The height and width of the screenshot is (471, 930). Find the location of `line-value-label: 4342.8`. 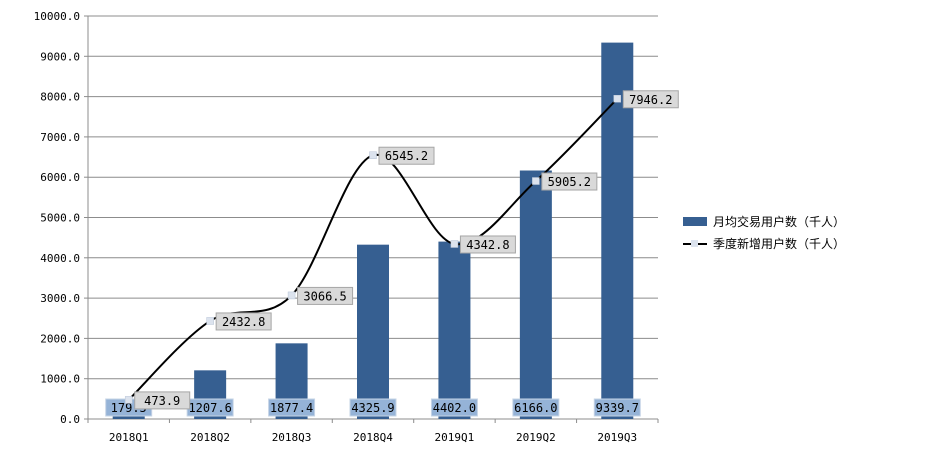

line-value-label: 4342.8 is located at coordinates (487, 245).